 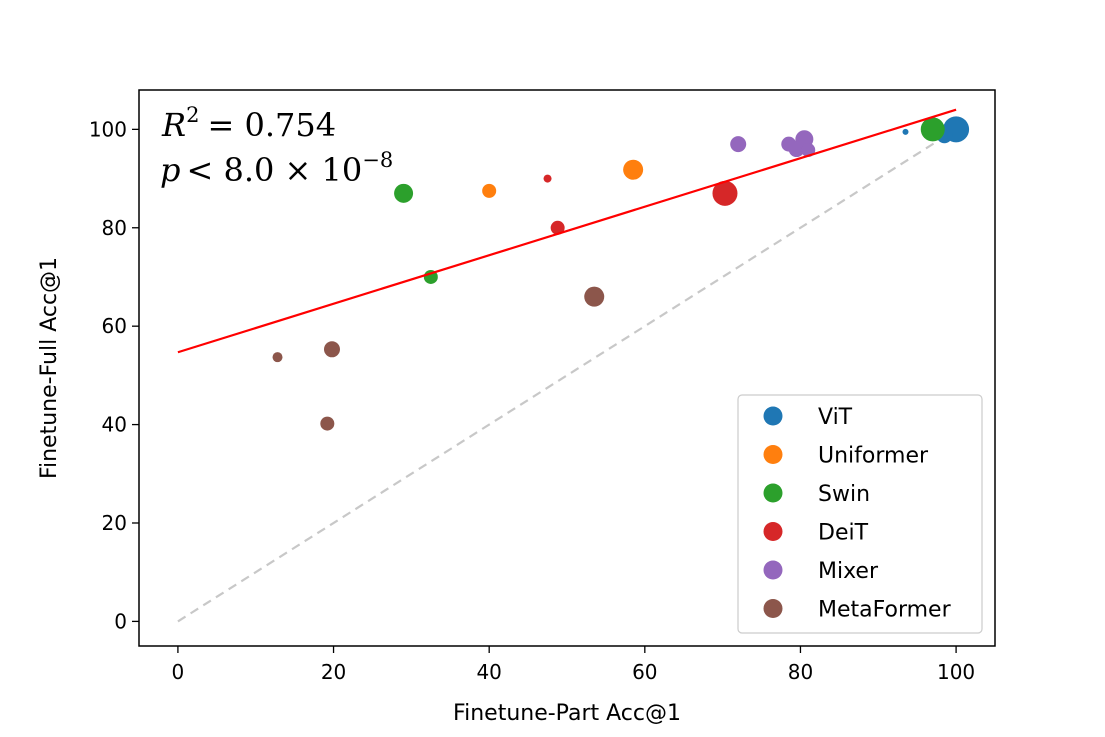 I want to click on x-axis-ticks: 0 20 40 60 80 100, so click(x=573, y=665).